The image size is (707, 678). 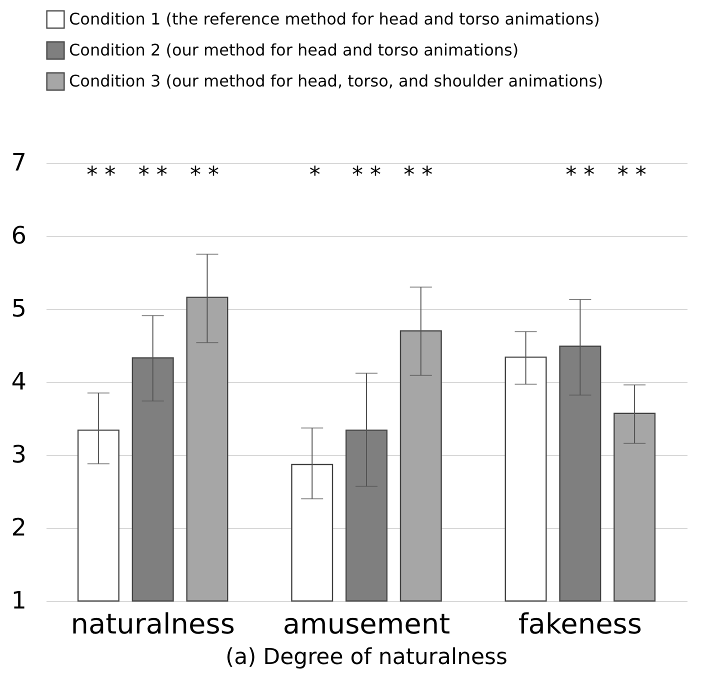 What do you see at coordinates (314, 175) in the screenshot?
I see `annotation: *` at bounding box center [314, 175].